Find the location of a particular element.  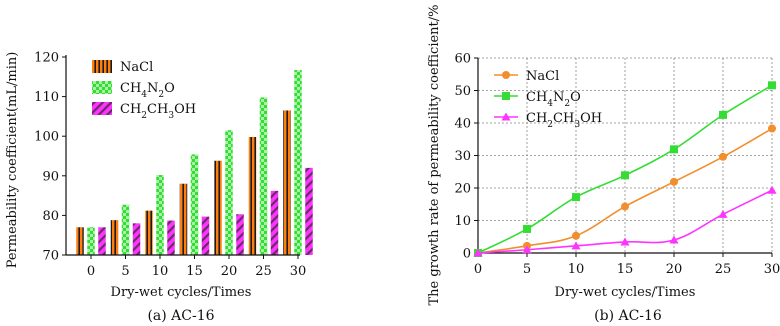

legend-swatch-ch2ch3oh is located at coordinates (102, 108).